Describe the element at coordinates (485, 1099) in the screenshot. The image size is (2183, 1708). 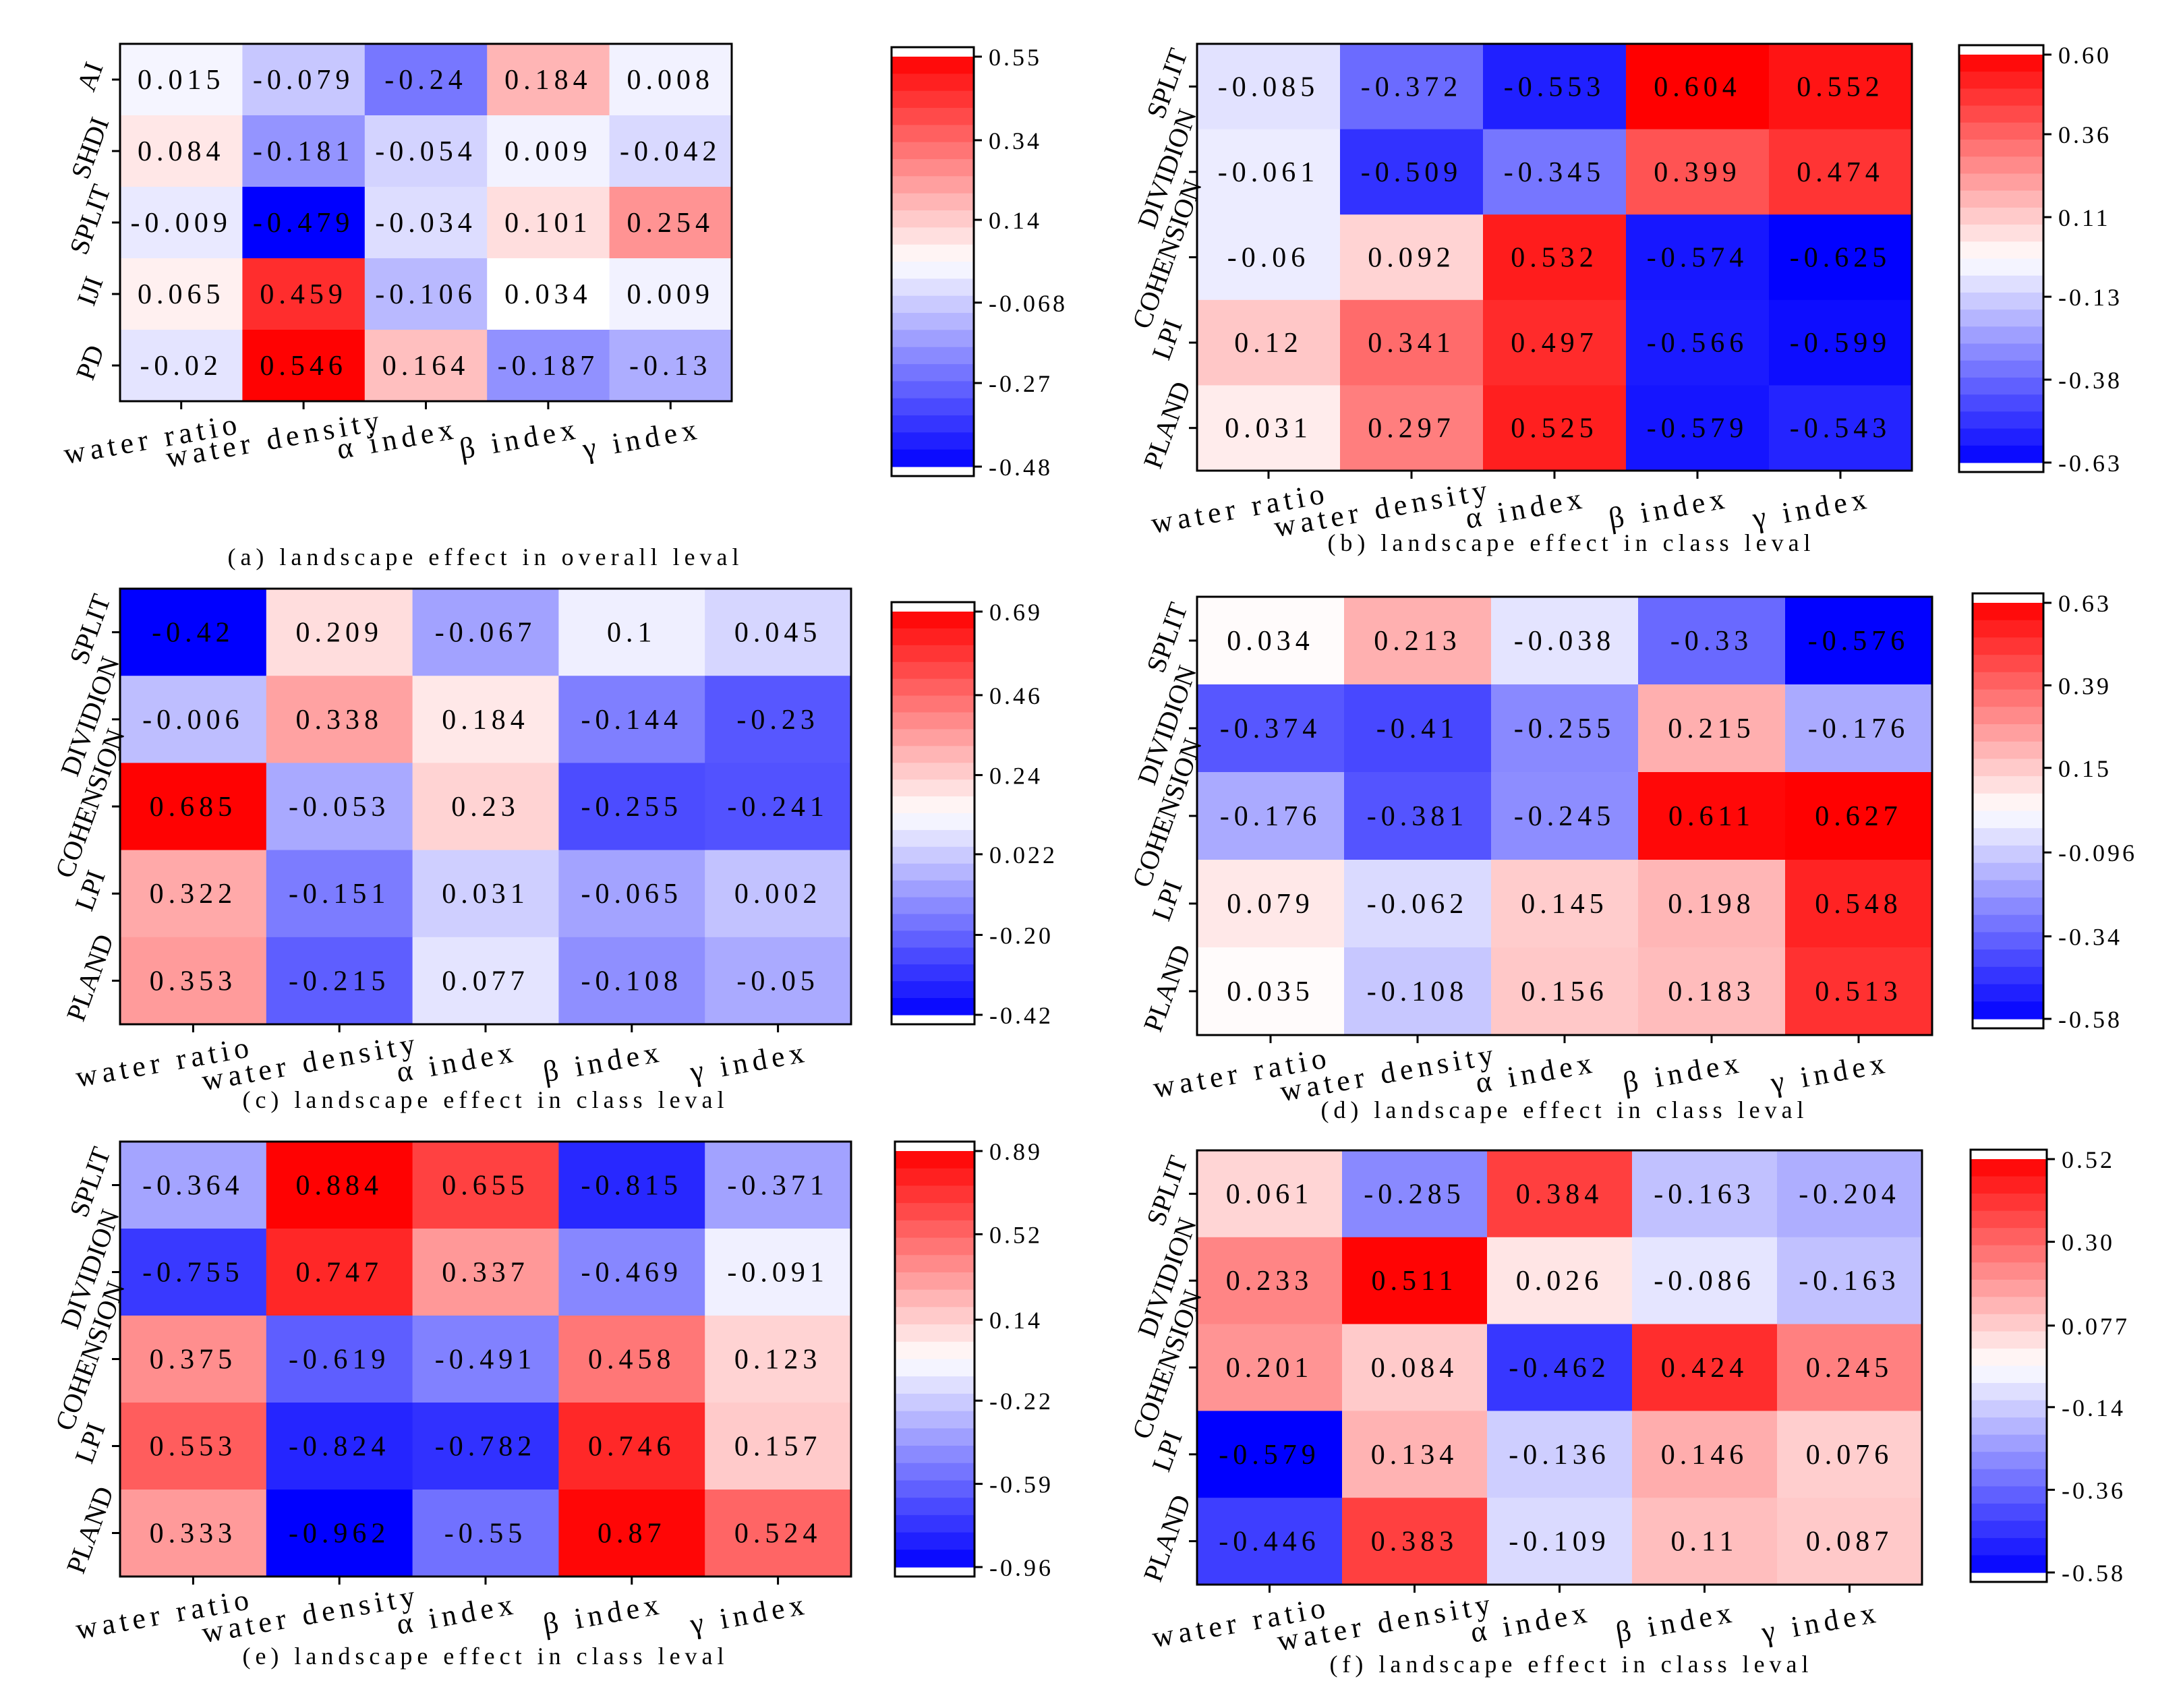
I see `panel-caption: (c) landscape effect in class leval` at that location.